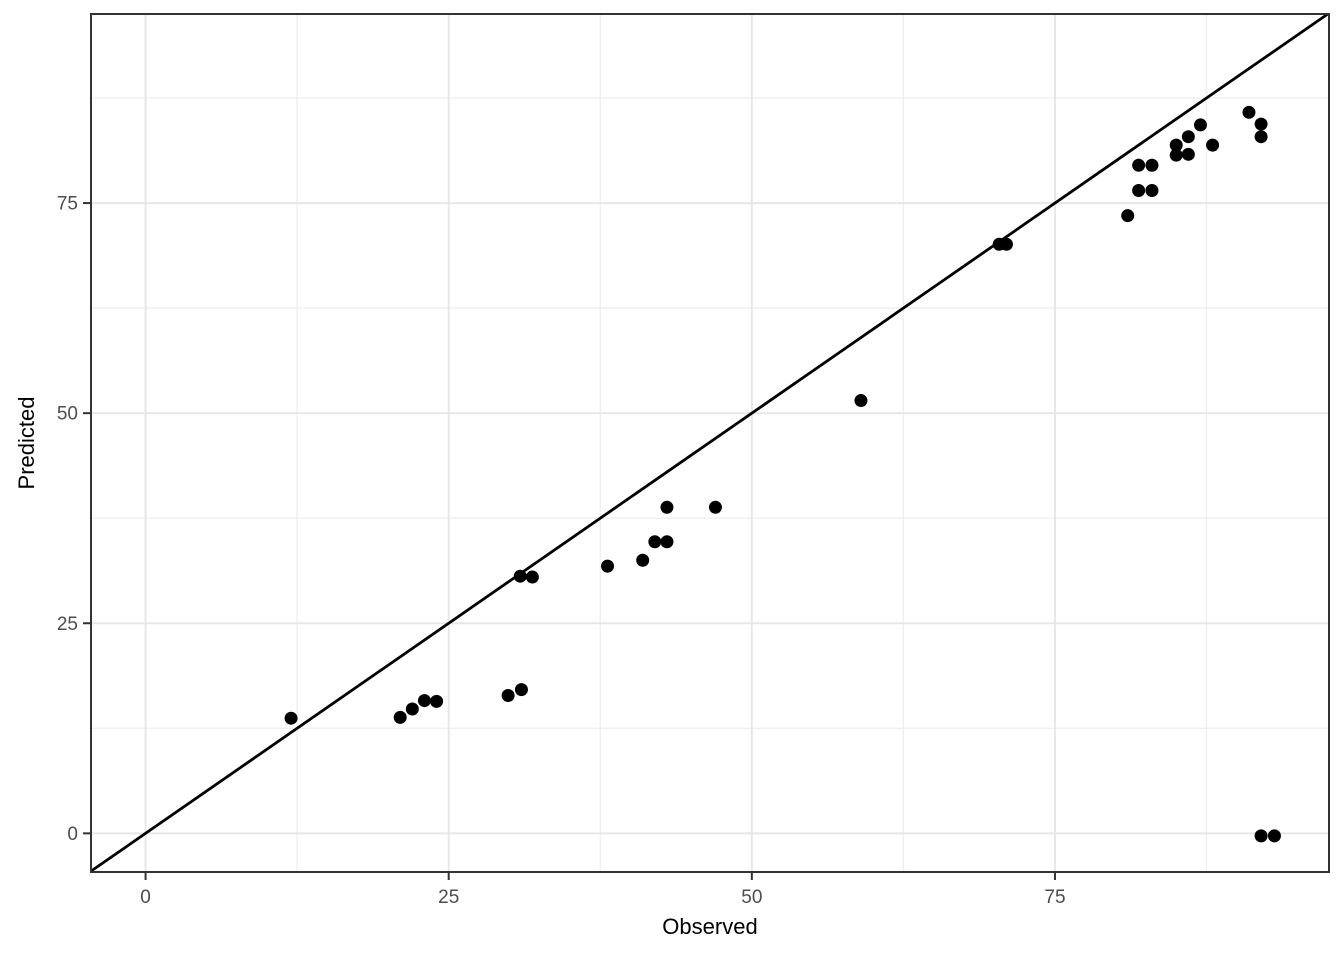 The image size is (1344, 960). Describe the element at coordinates (26, 443) in the screenshot. I see `y-axis-title: Predicted` at that location.